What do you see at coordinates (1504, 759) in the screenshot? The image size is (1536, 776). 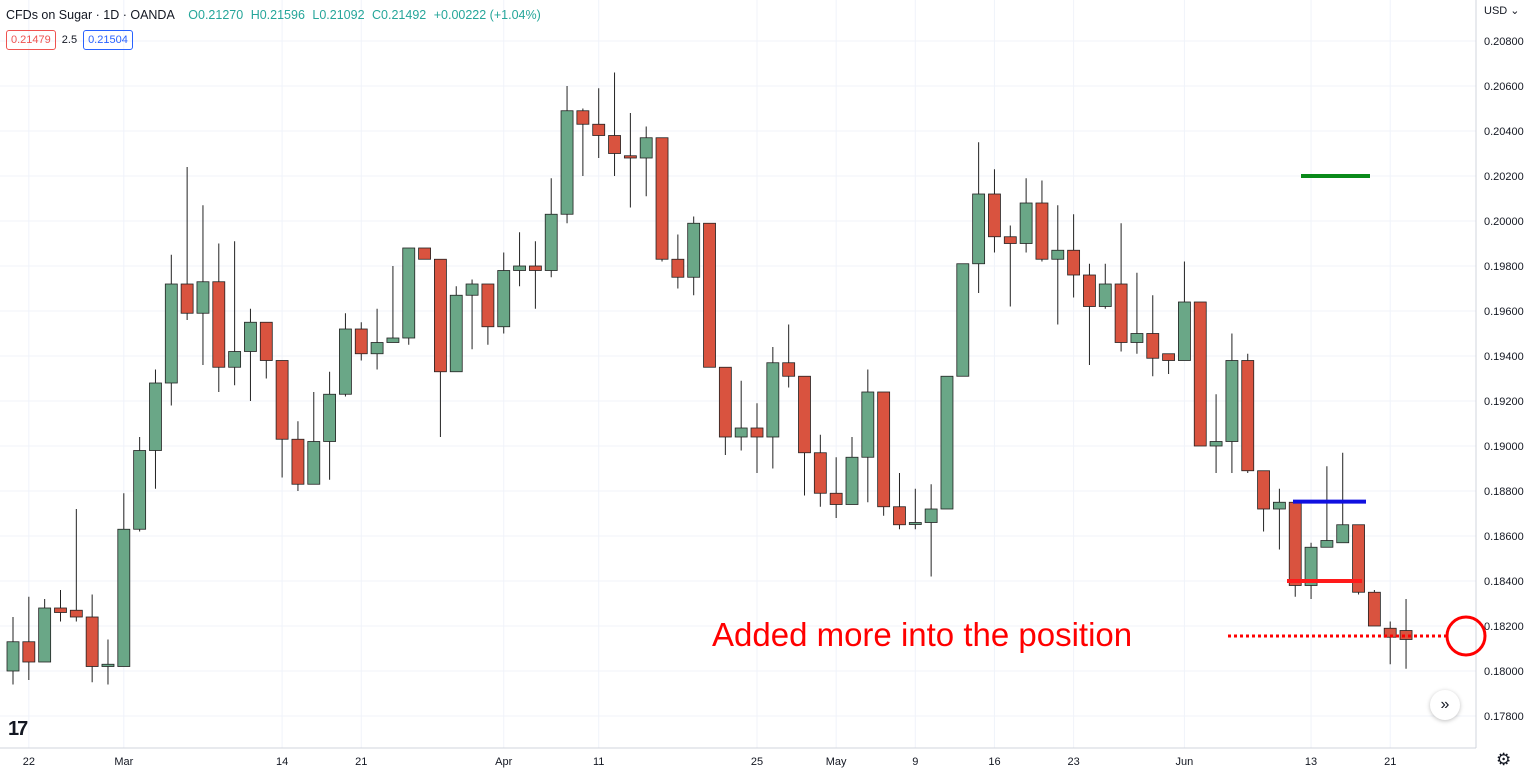 I see `gear-icon: ⚙` at bounding box center [1504, 759].